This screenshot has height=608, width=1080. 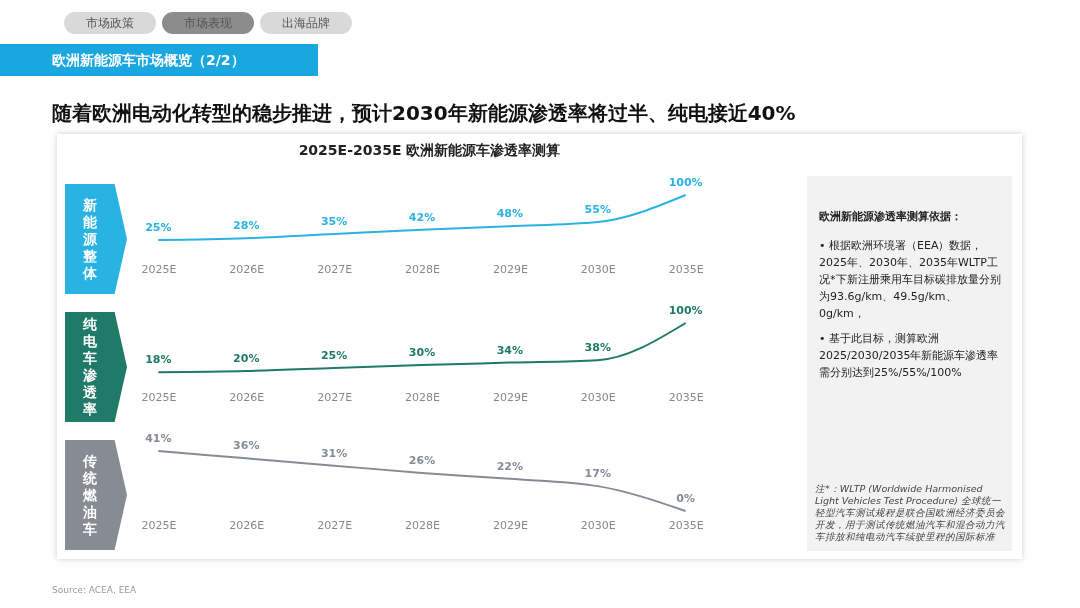 What do you see at coordinates (422, 460) in the screenshot?
I see `data-label: 26%` at bounding box center [422, 460].